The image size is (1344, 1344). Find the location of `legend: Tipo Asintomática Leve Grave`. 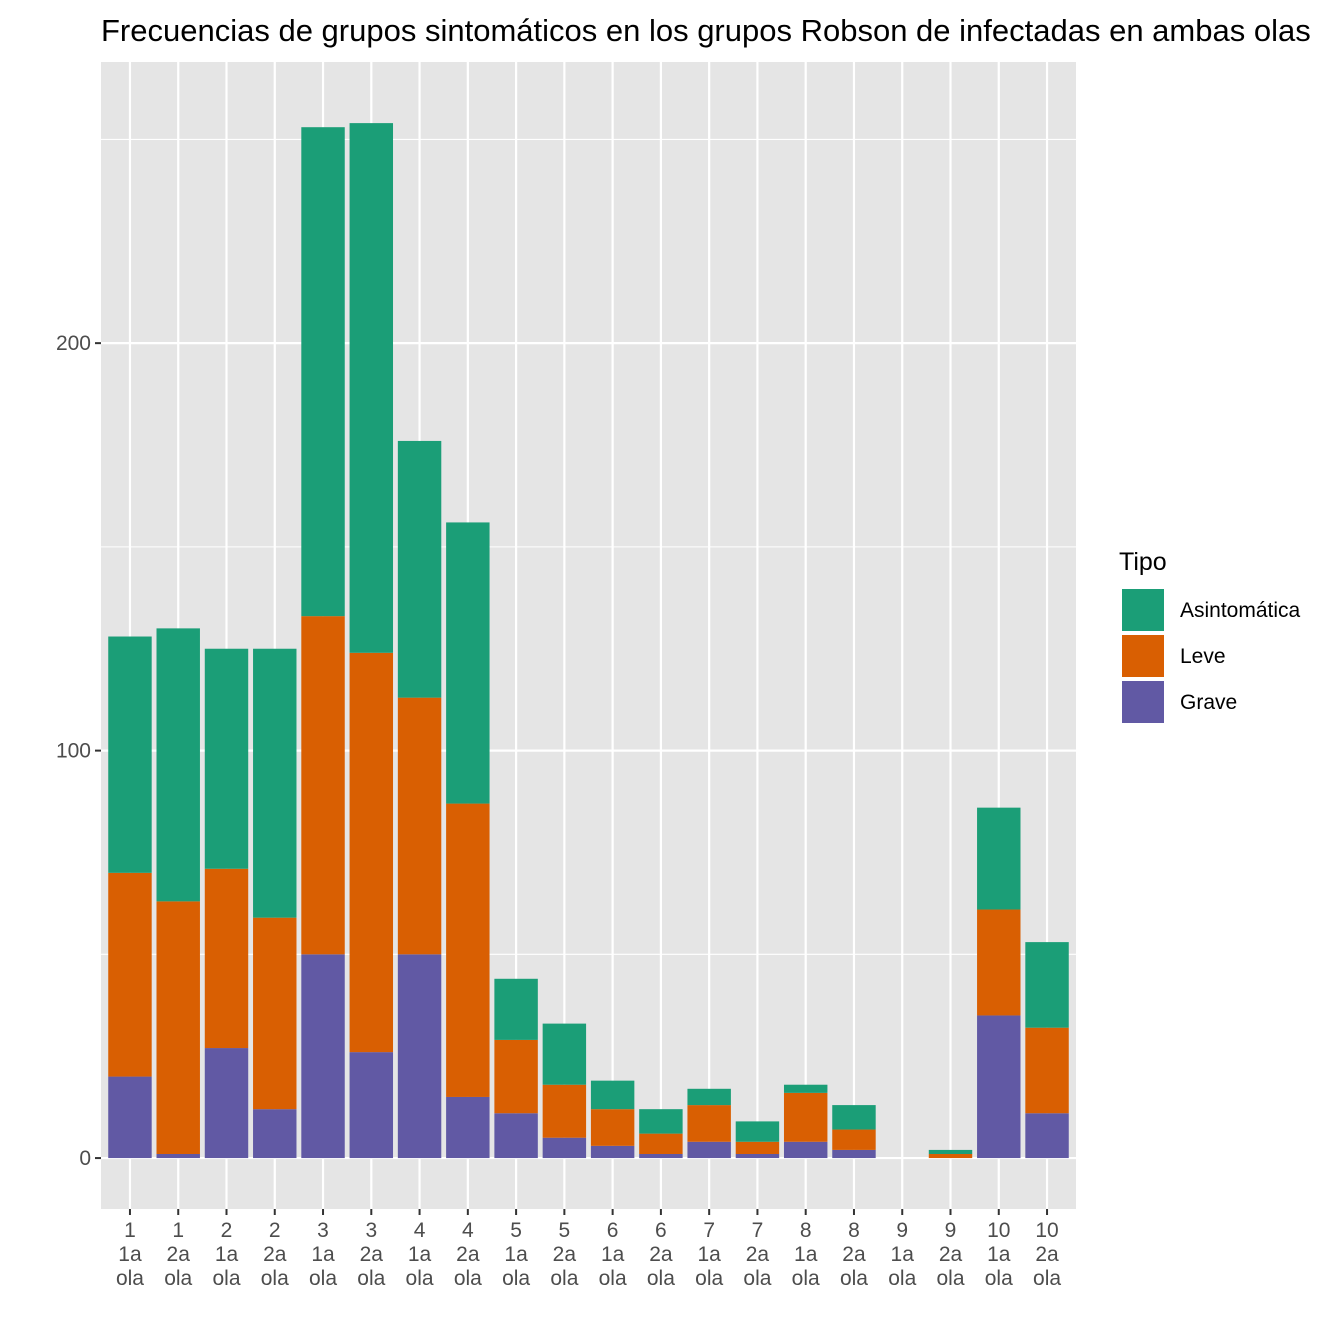

legend: Tipo Asintomática Leve Grave is located at coordinates (1210, 636).